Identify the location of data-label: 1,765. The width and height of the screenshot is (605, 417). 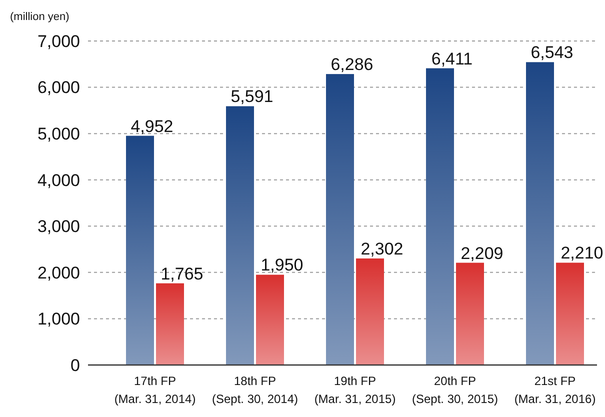
(182, 274).